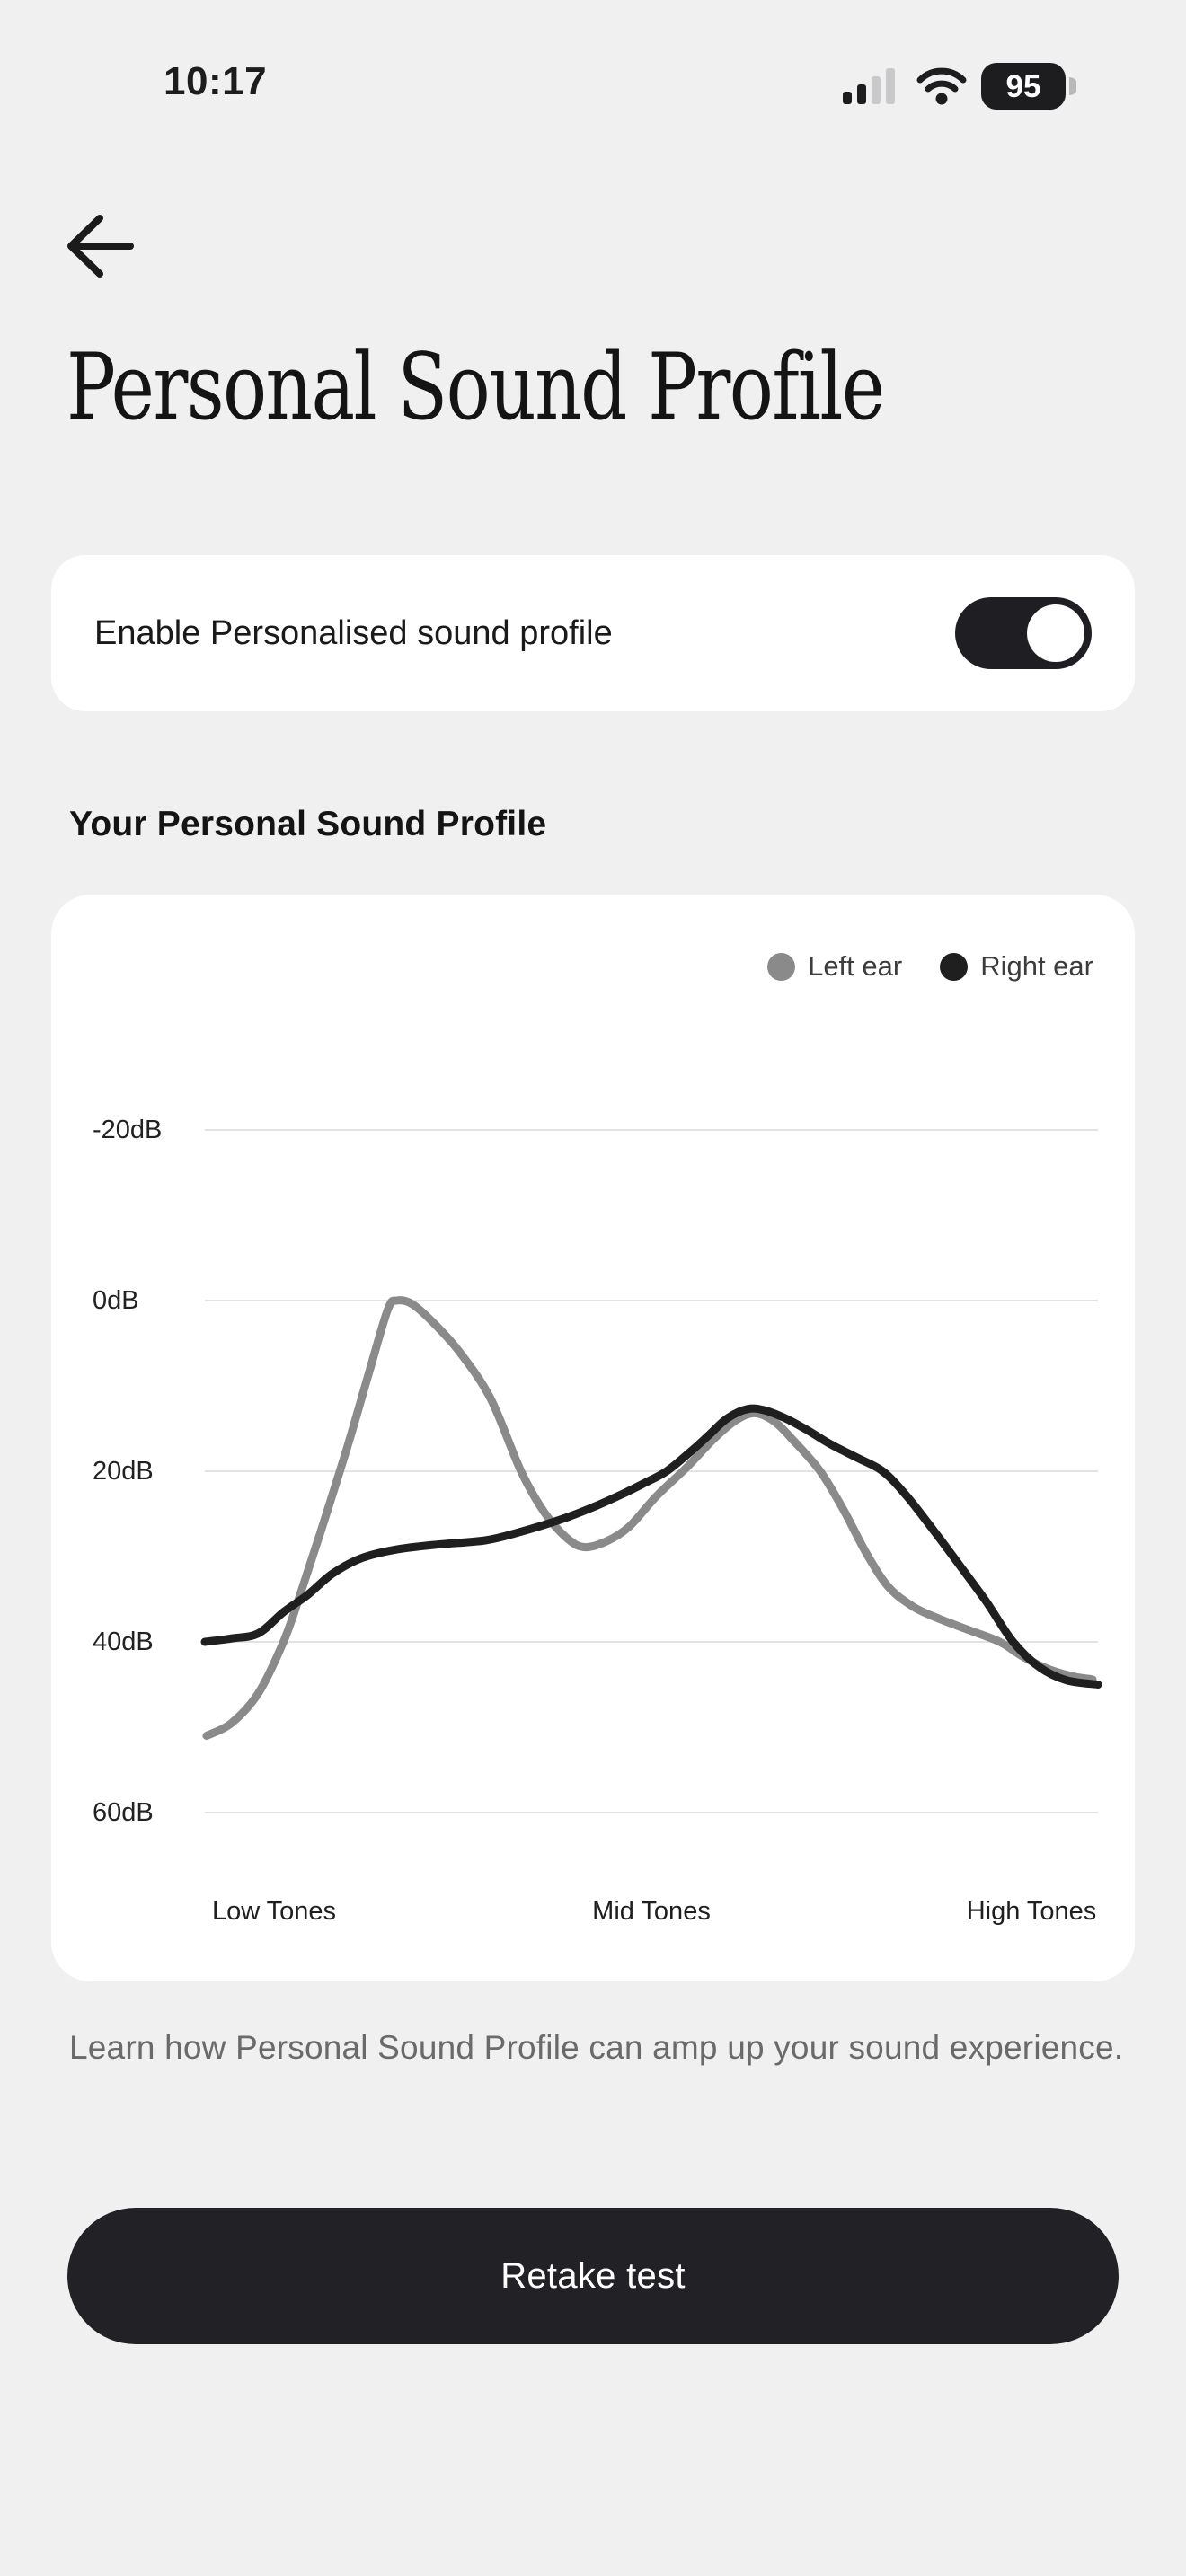 The height and width of the screenshot is (2576, 1186). Describe the element at coordinates (1023, 633) in the screenshot. I see `enable-profile-toggle` at that location.